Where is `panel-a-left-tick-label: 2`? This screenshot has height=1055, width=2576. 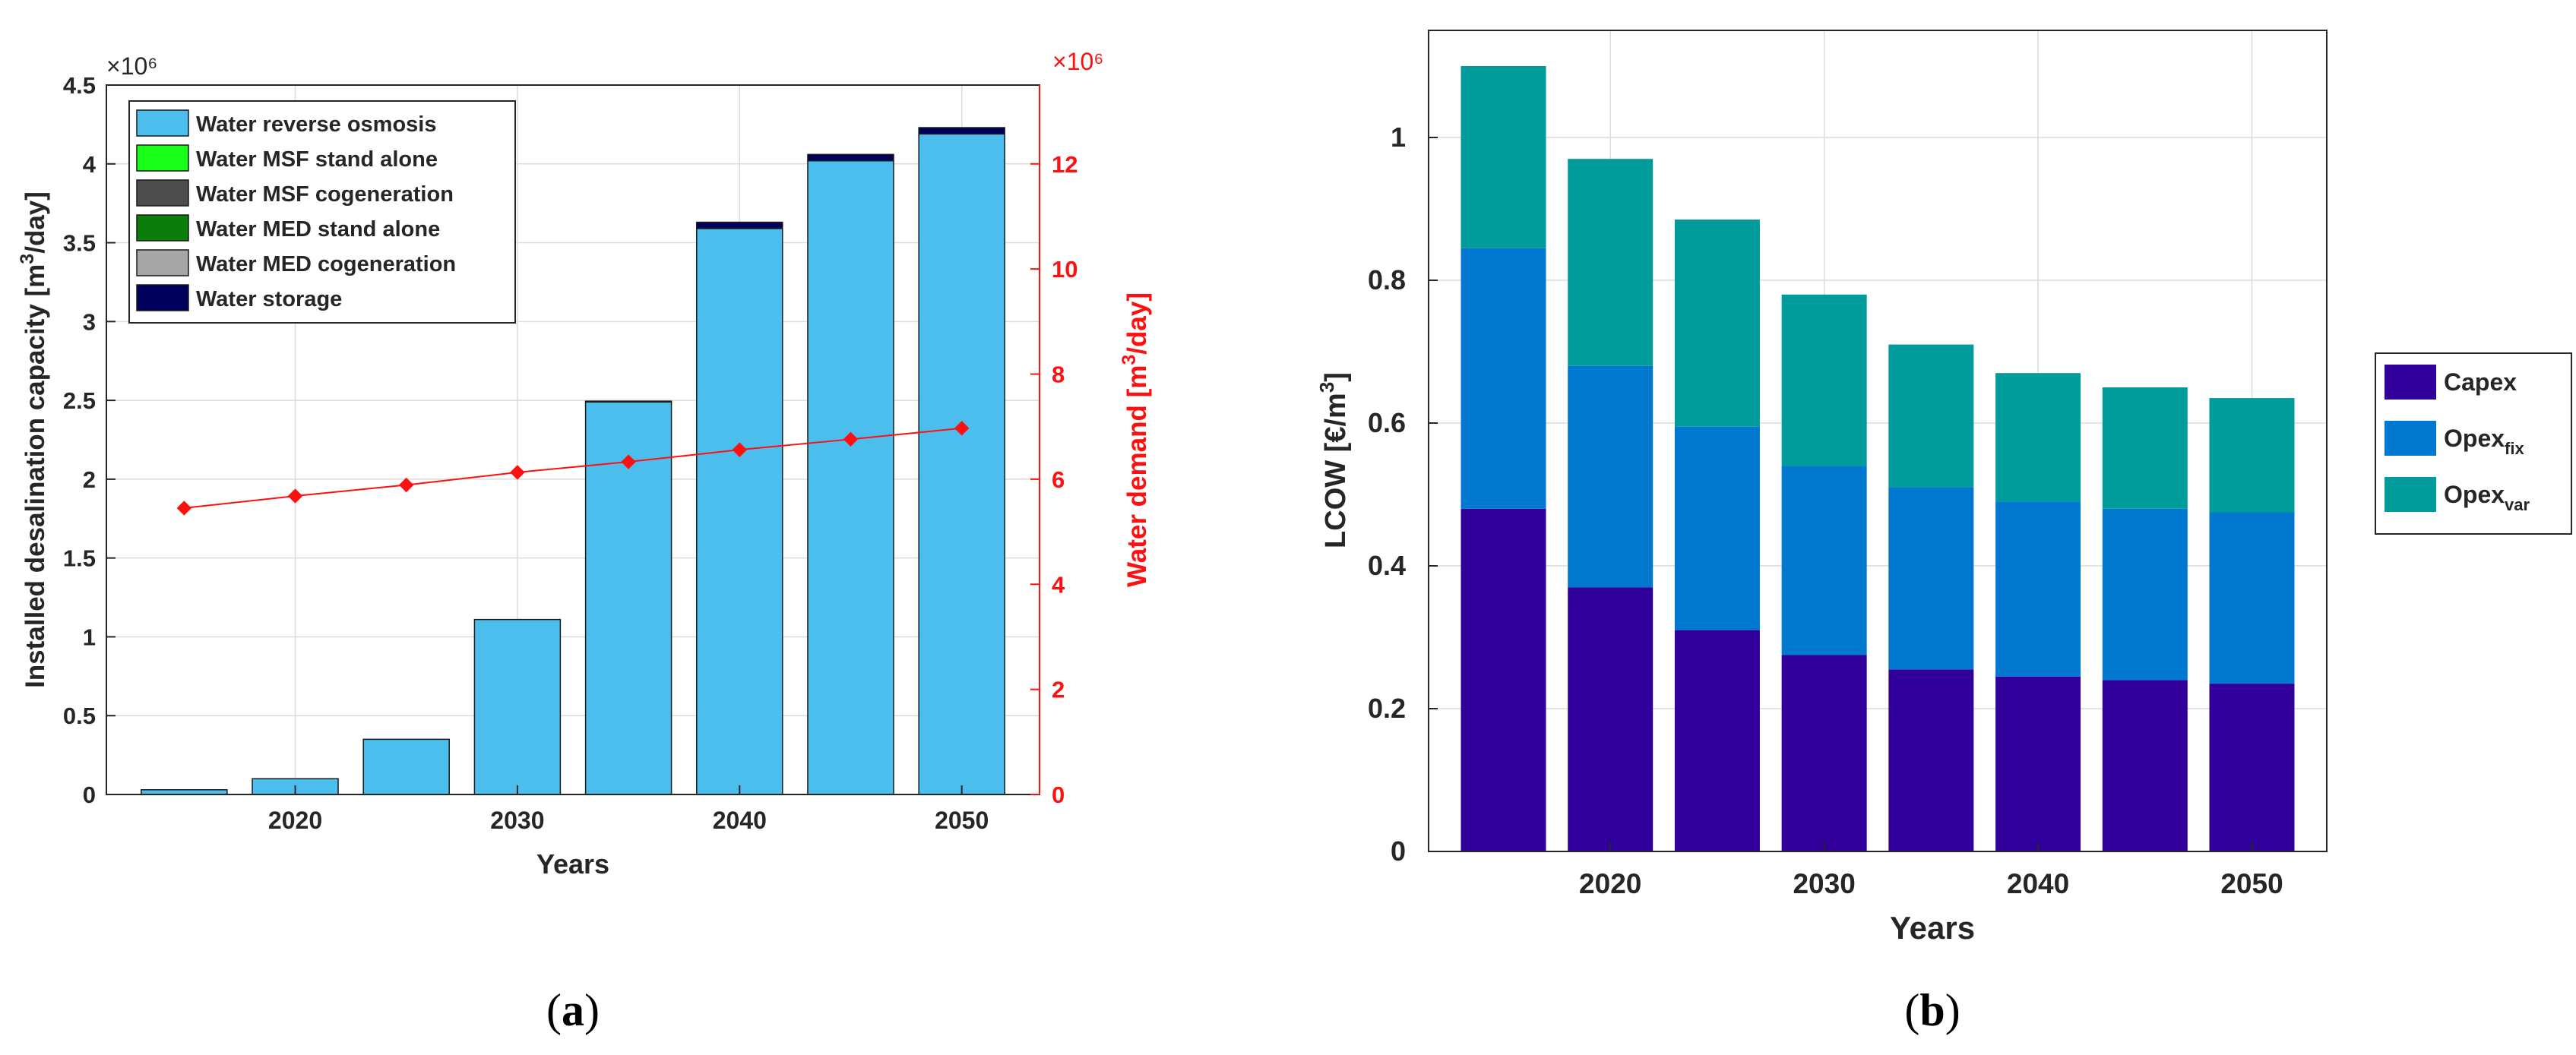 panel-a-left-tick-label: 2 is located at coordinates (89, 479).